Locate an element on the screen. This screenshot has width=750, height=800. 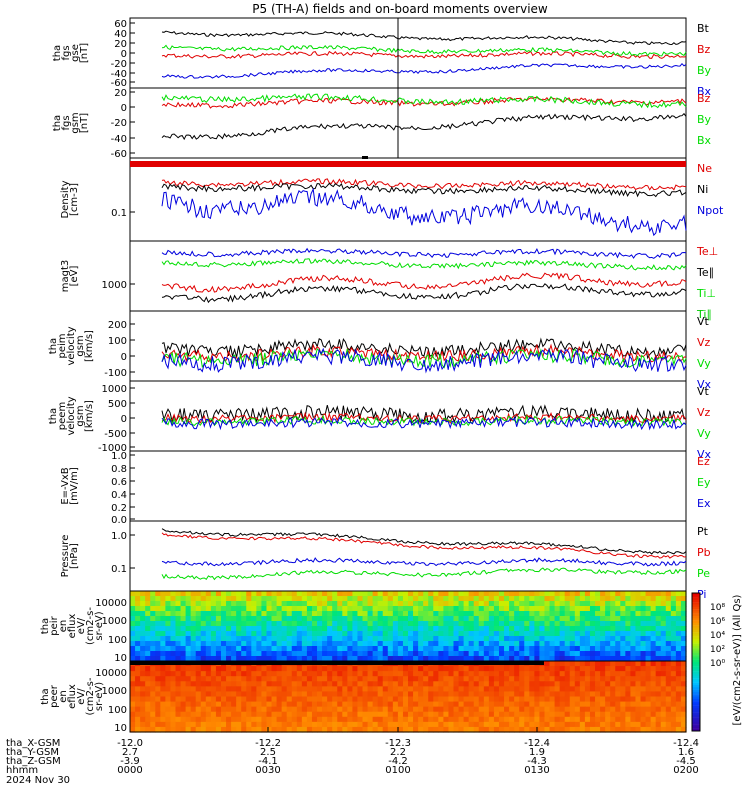
y-tick-label: 100 is located at coordinates (117, 710).